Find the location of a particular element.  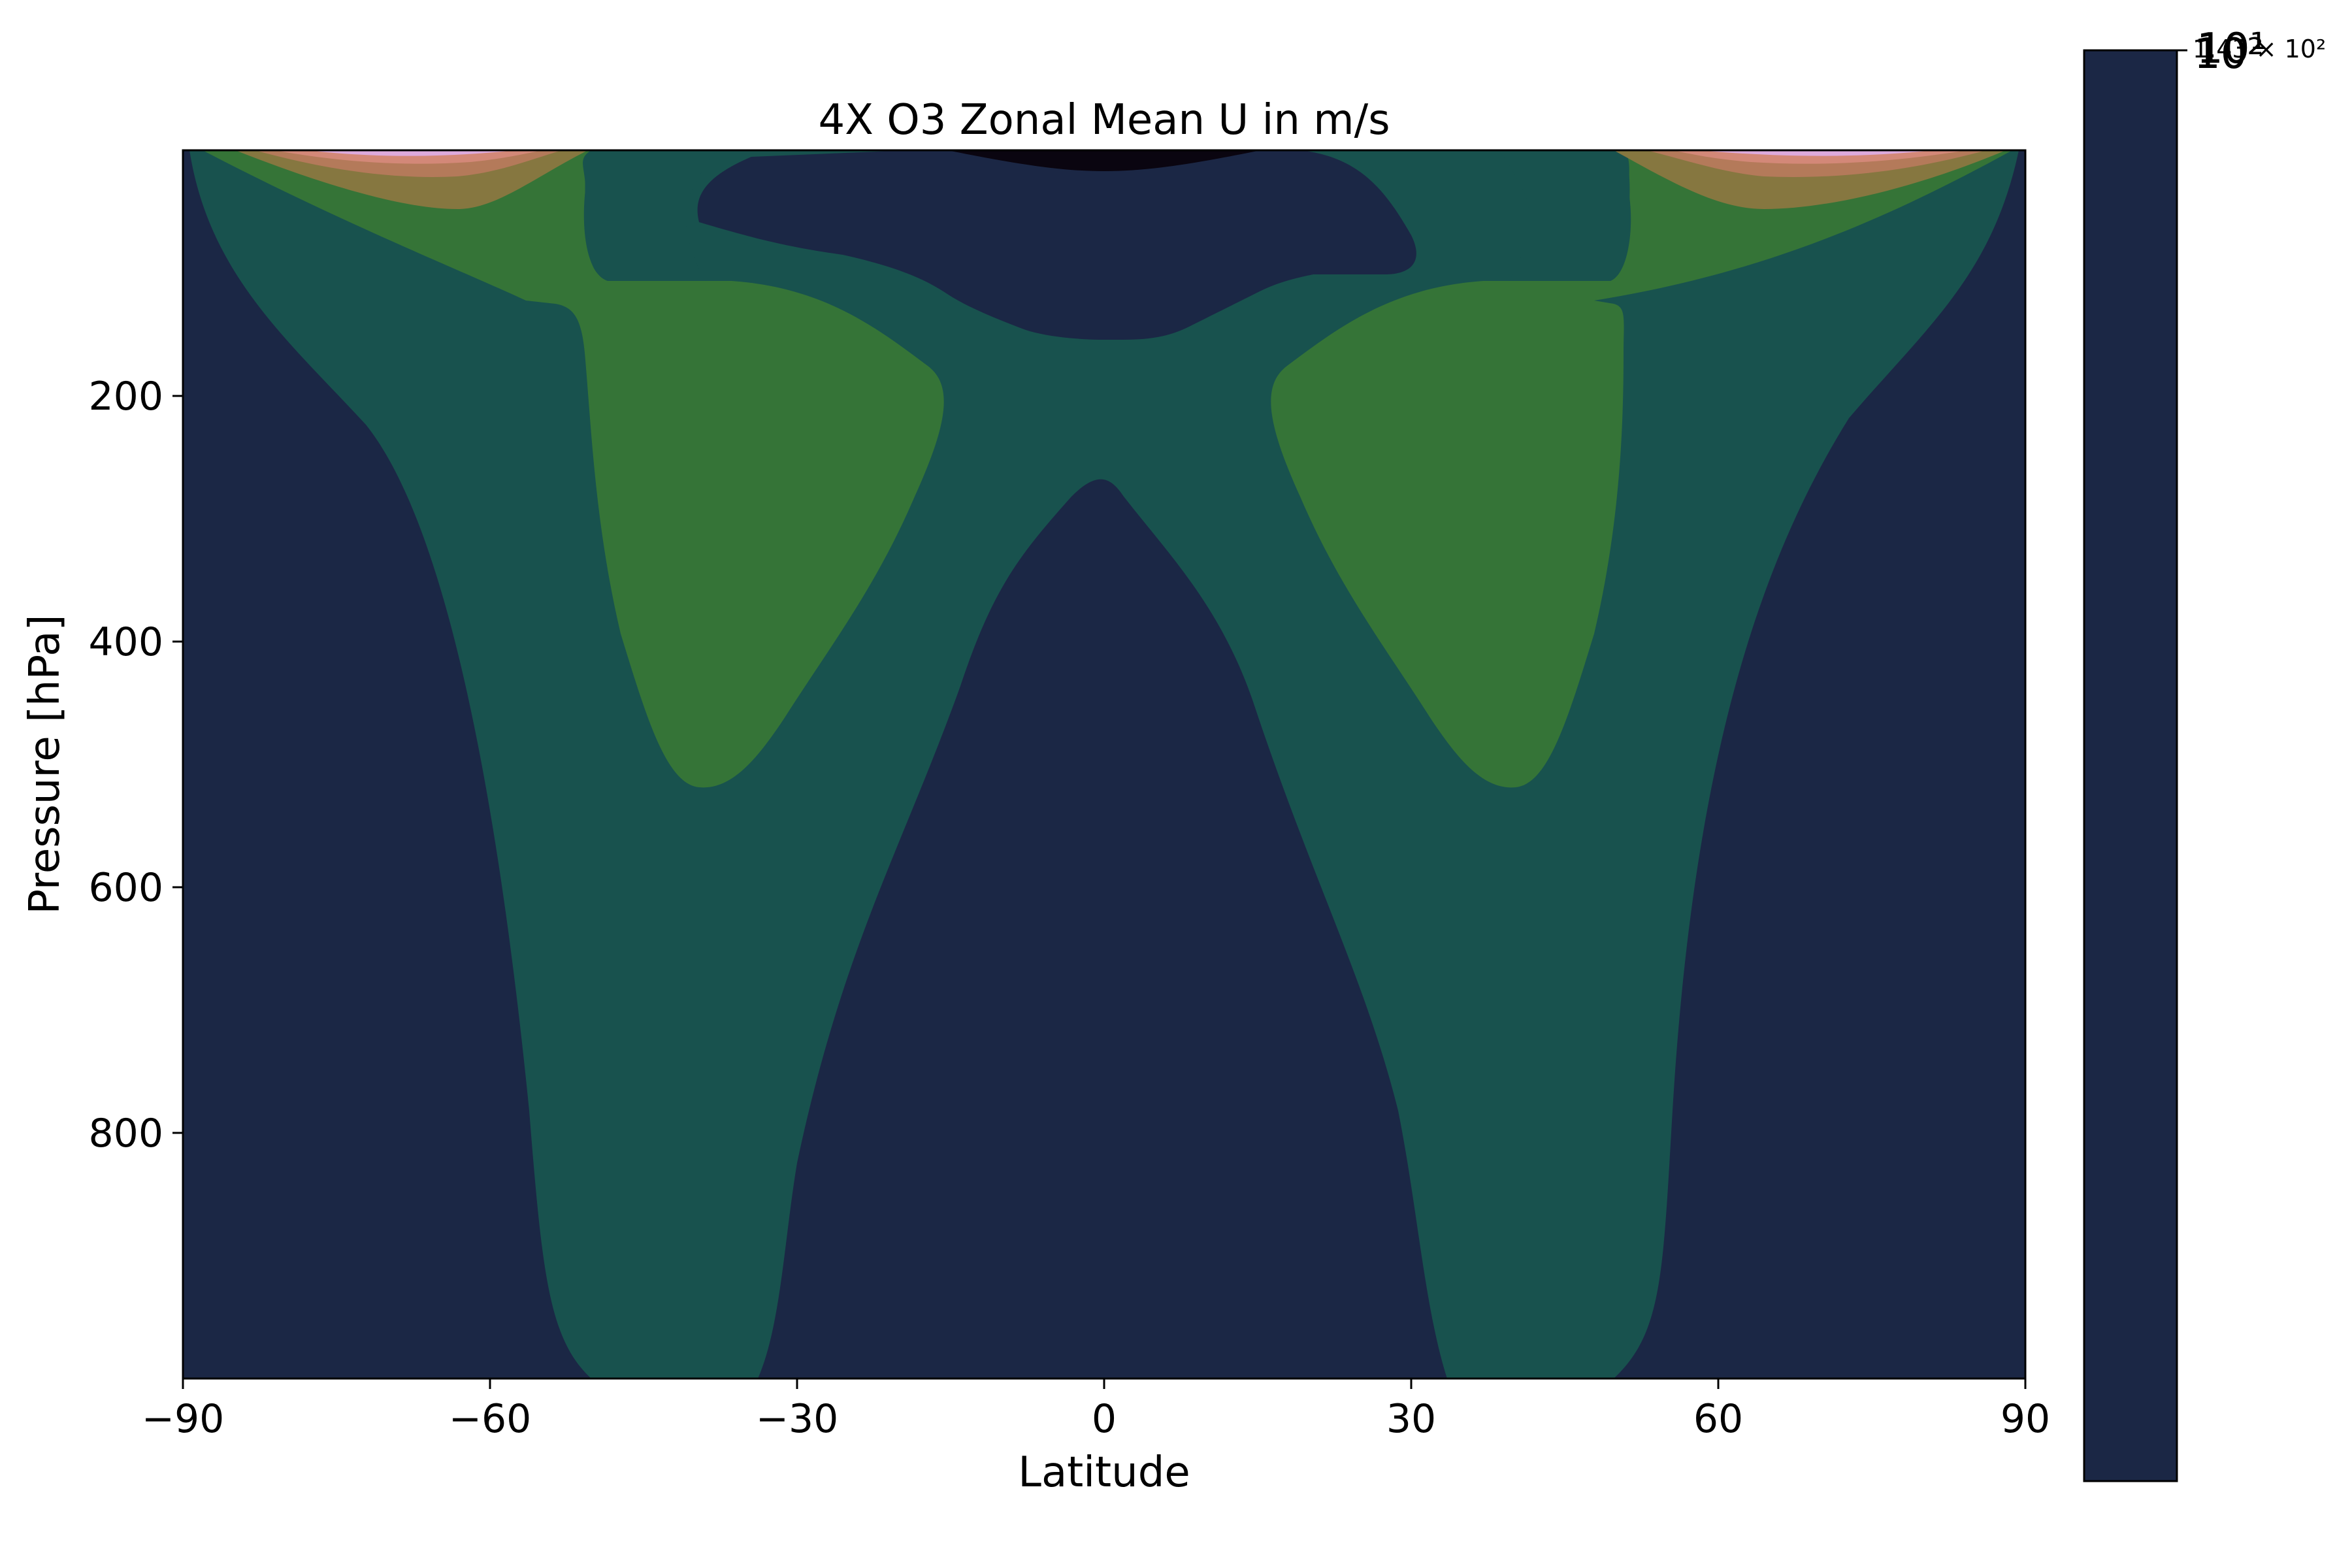

y-axis-label: Pressure [hPa] is located at coordinates (45, 764).